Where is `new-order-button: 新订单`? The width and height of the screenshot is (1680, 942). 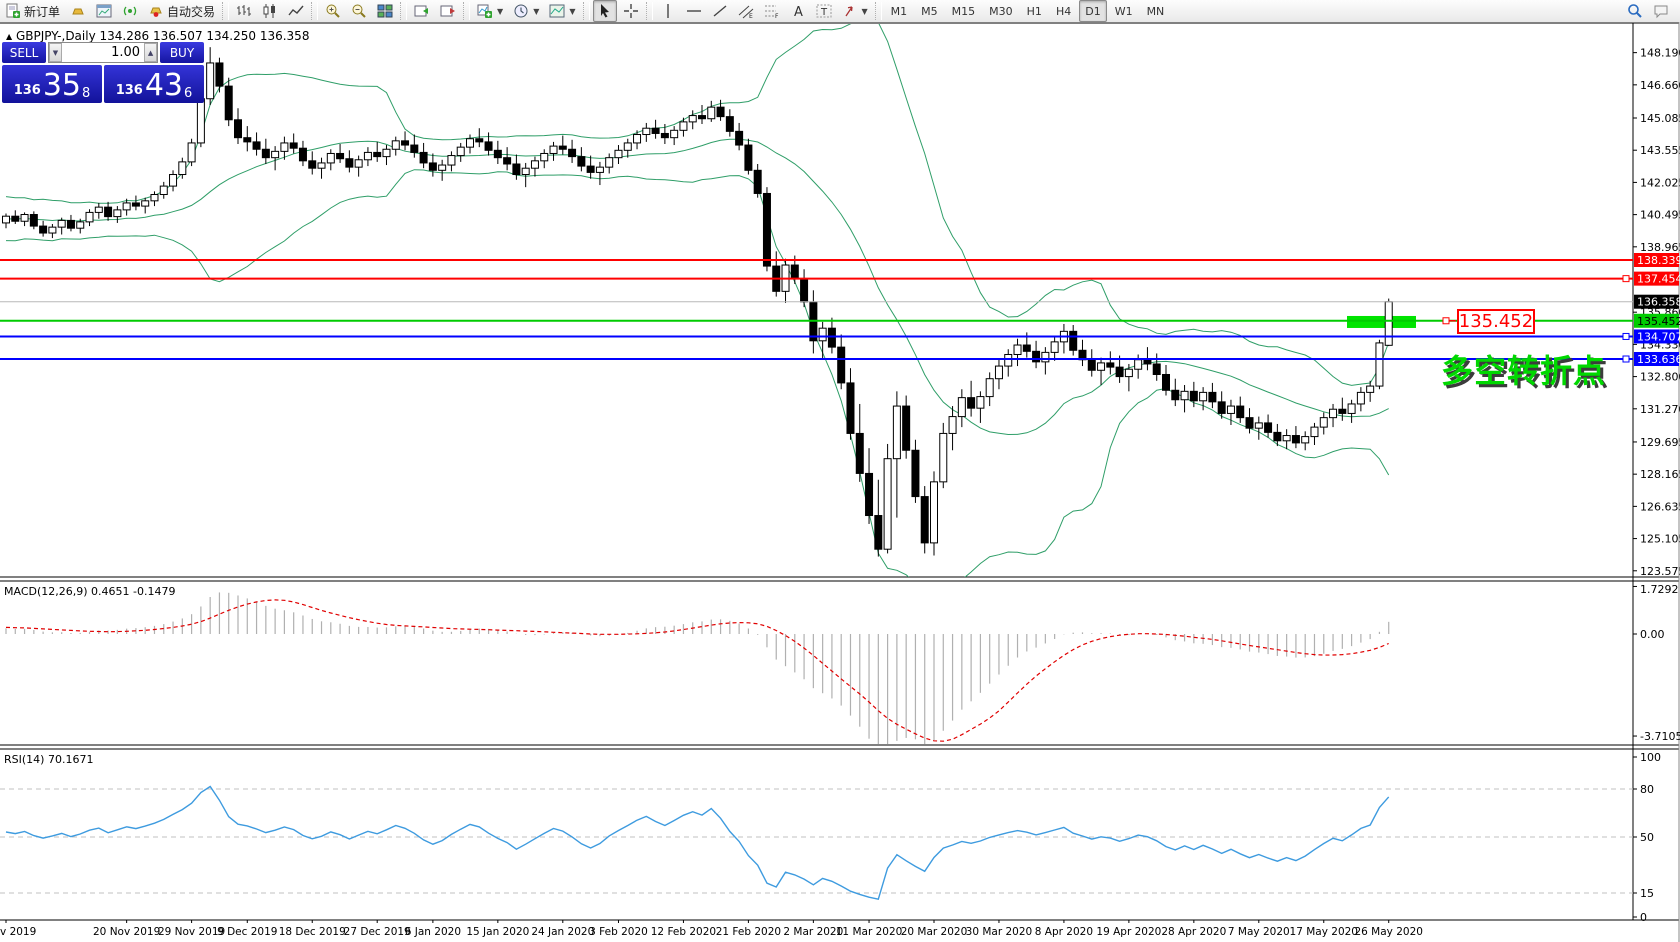 new-order-button: 新订单 is located at coordinates (32, 11).